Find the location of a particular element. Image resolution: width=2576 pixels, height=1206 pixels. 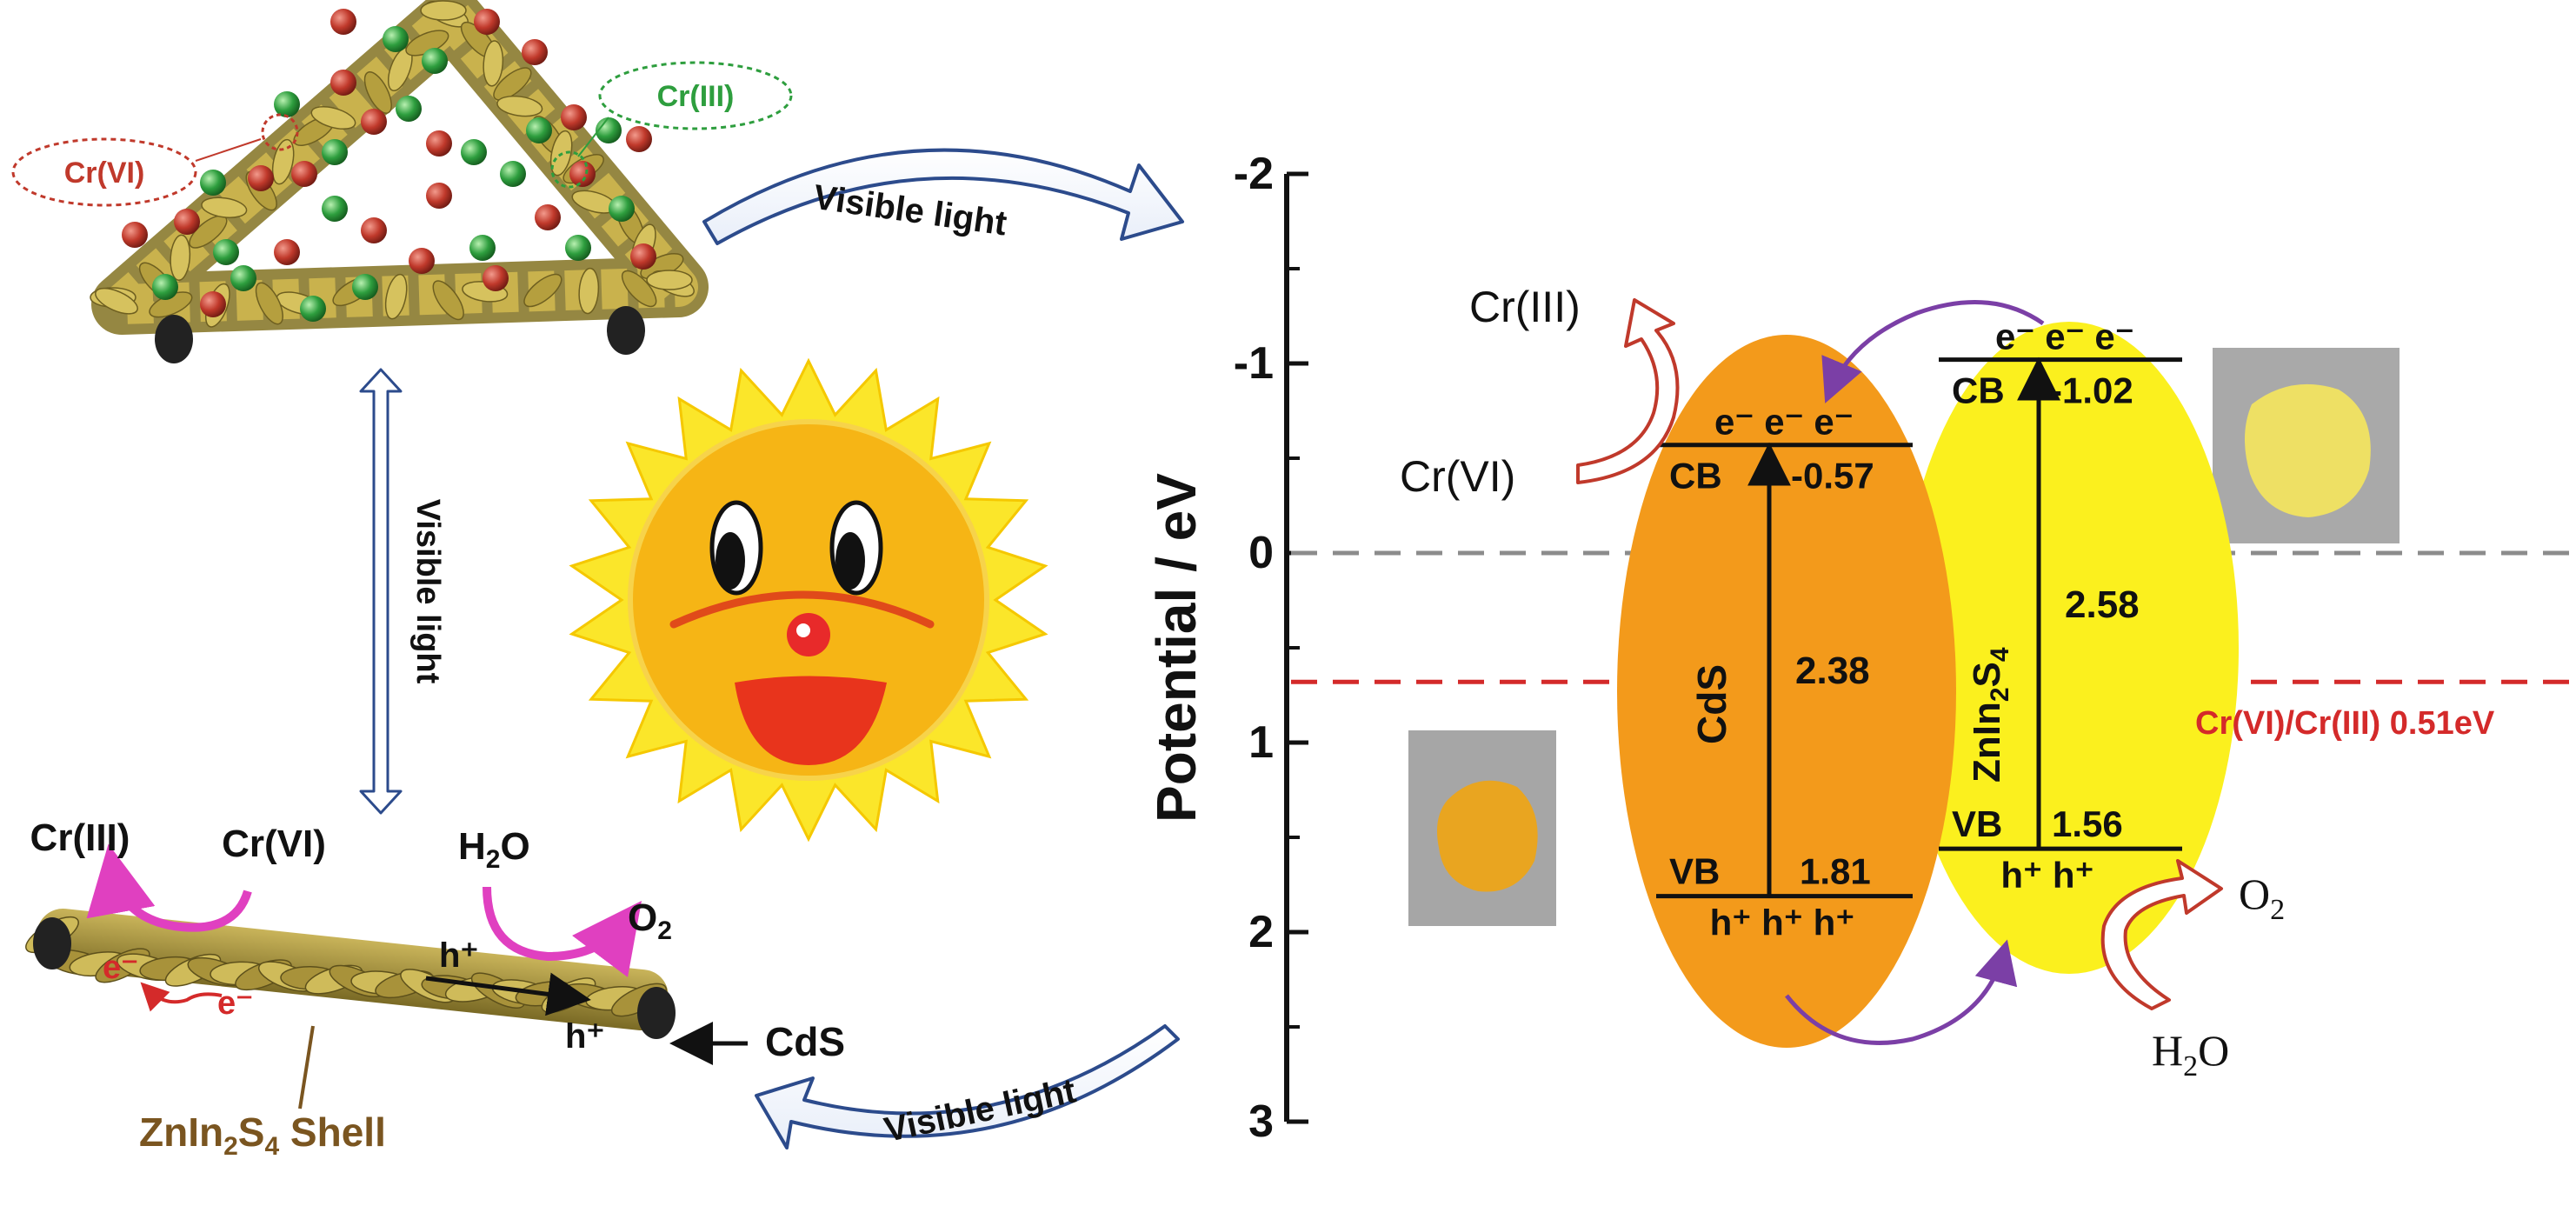

zis-vb-label: VB is located at coordinates (1977, 823).